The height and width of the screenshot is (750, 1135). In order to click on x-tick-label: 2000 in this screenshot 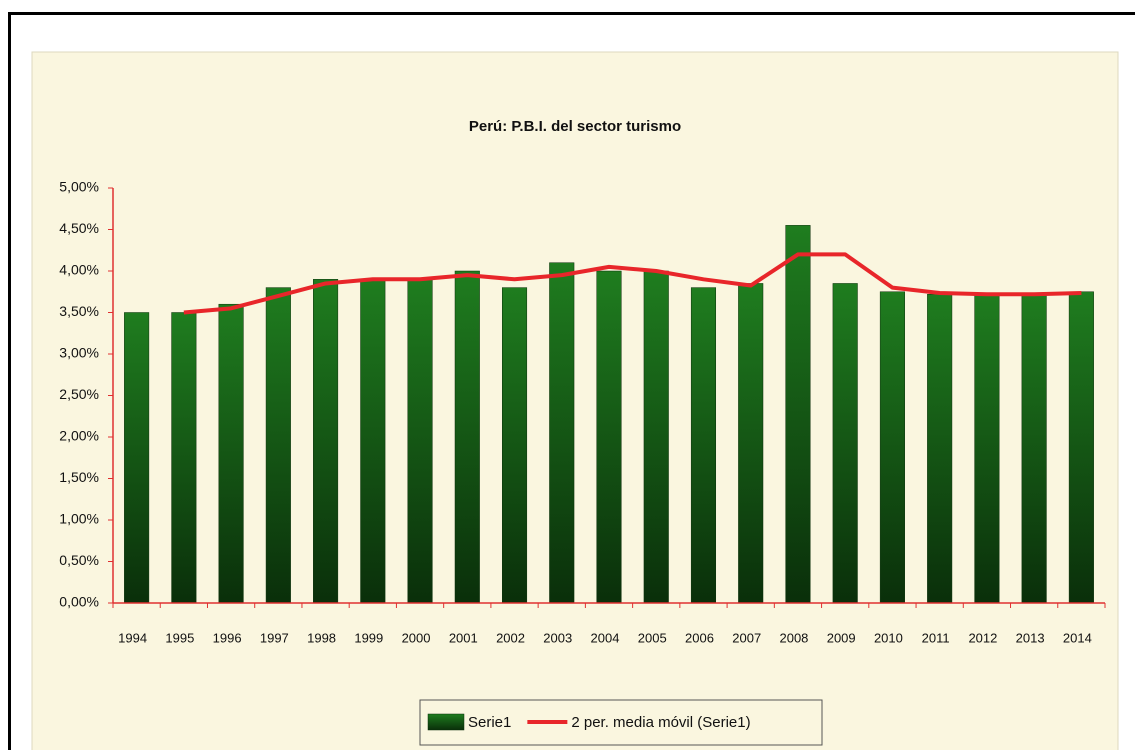, I will do `click(416, 637)`.